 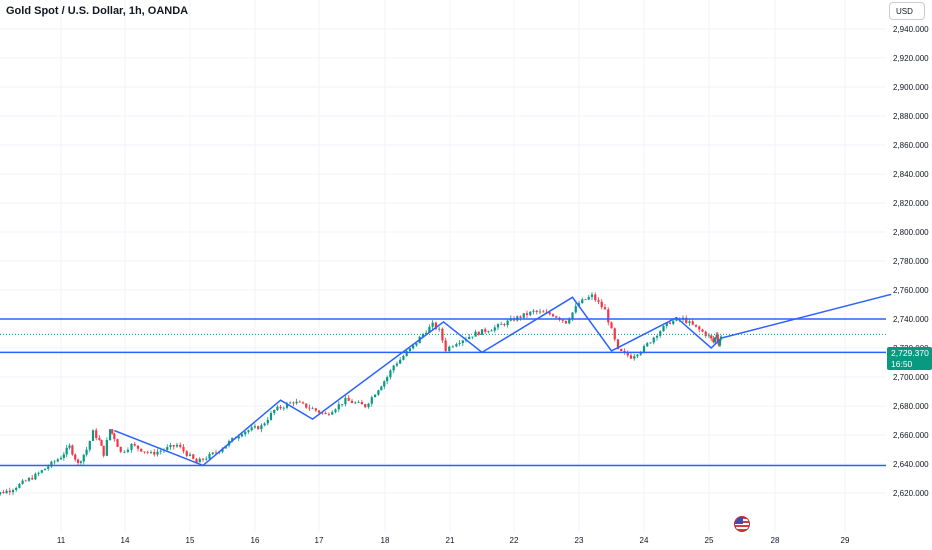 What do you see at coordinates (911, 145) in the screenshot?
I see `price-tick-label: 2,860.000` at bounding box center [911, 145].